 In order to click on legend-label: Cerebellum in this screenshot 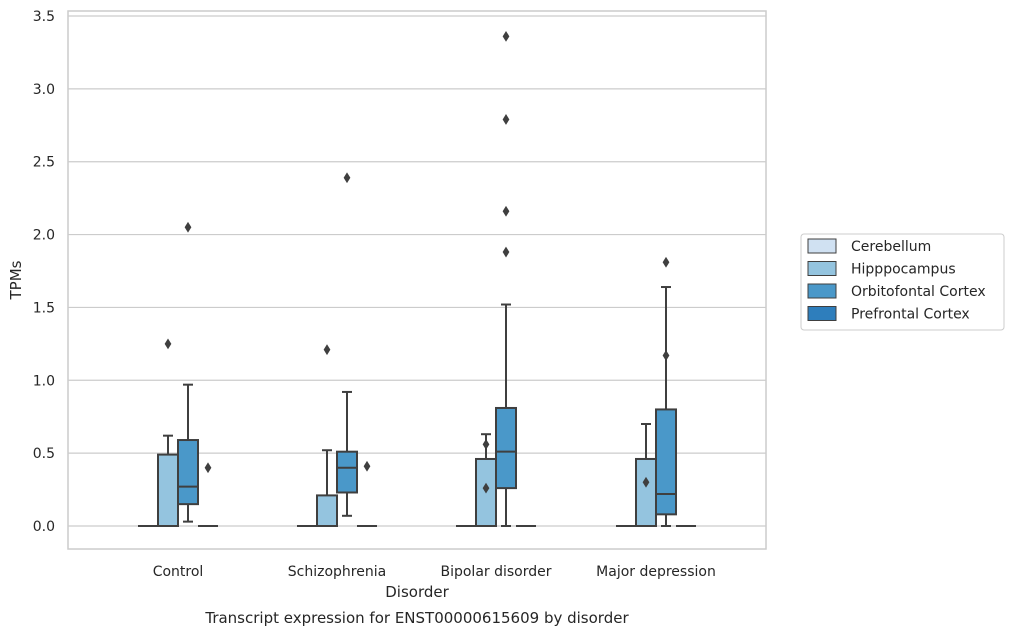, I will do `click(891, 247)`.